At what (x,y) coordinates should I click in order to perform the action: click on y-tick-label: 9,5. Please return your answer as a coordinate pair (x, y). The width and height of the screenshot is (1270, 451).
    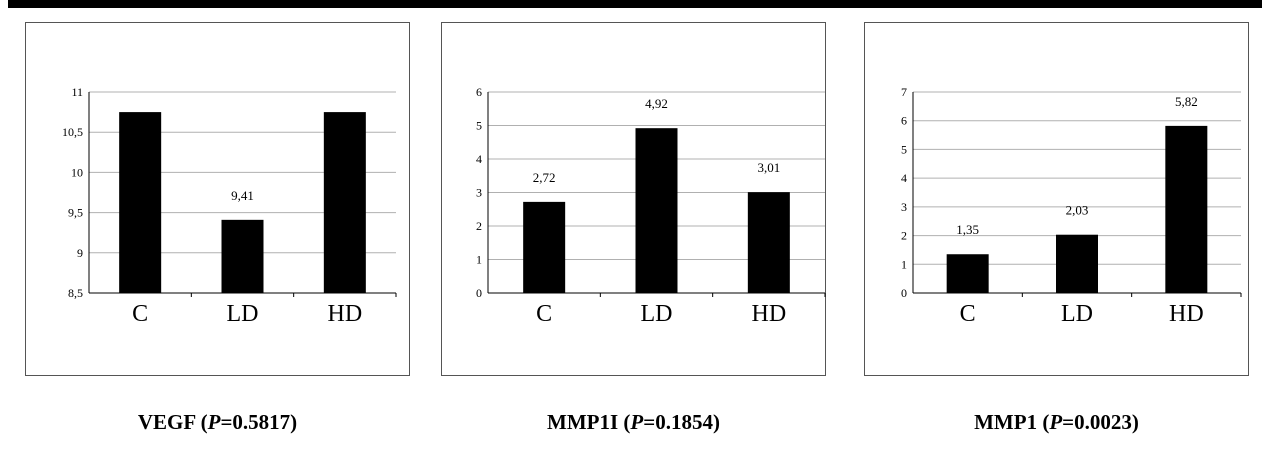
    Looking at the image, I should click on (75, 213).